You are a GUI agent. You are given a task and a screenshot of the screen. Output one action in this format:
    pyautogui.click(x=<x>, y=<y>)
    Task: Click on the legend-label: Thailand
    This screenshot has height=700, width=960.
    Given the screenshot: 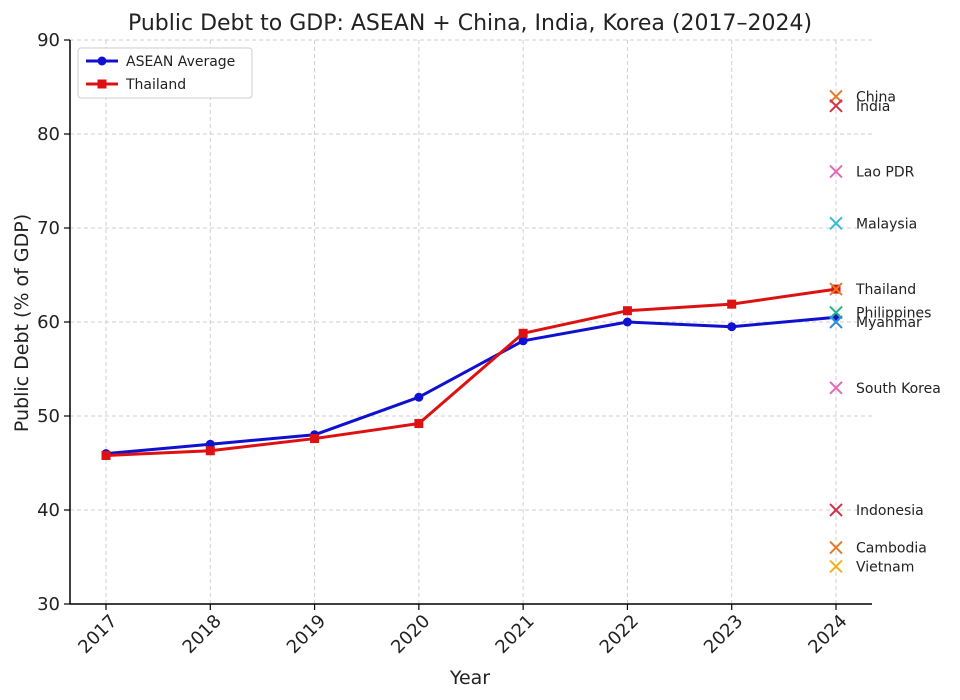 What is the action you would take?
    pyautogui.click(x=155, y=85)
    